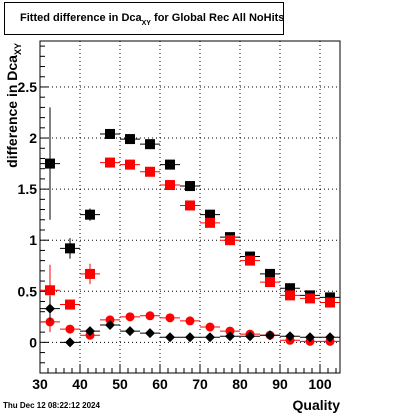 The width and height of the screenshot is (400, 414). Describe the element at coordinates (146, 23) in the screenshot. I see `chart-title-subscript: XY` at that location.